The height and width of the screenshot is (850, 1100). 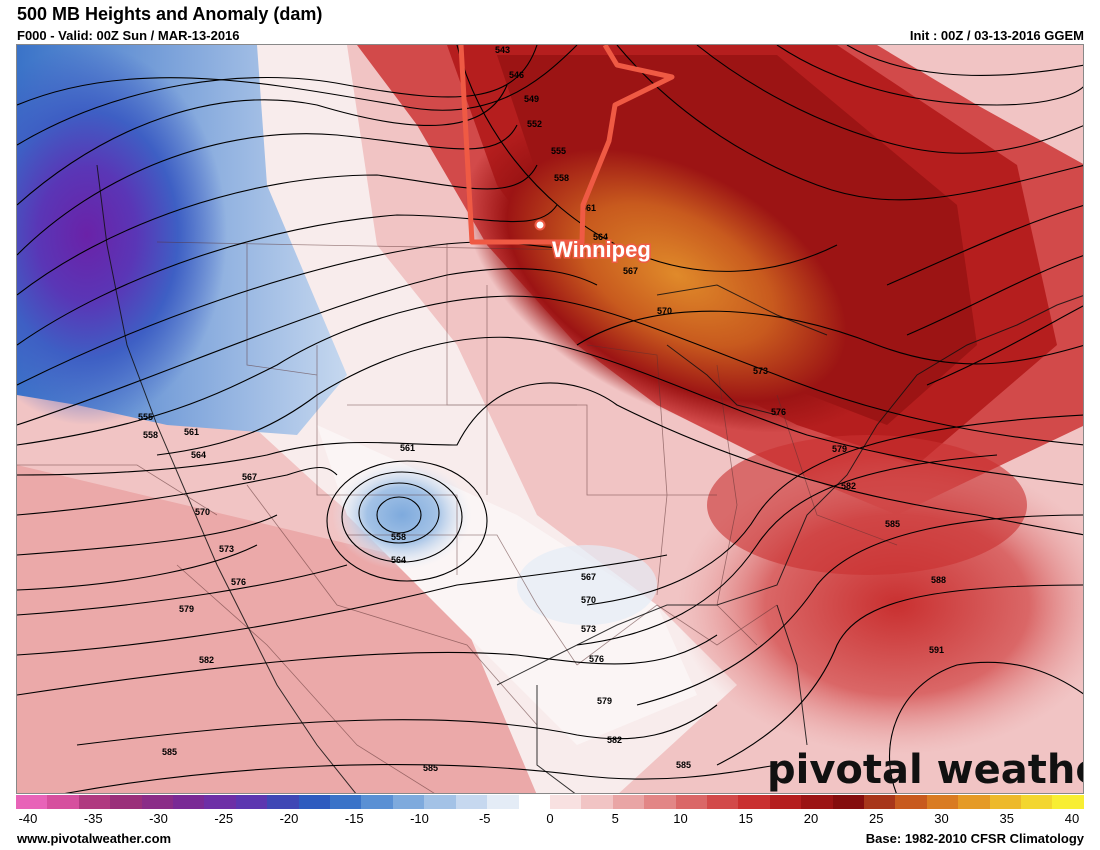 I want to click on svg-text: pivotal weather, so click(x=925, y=770).